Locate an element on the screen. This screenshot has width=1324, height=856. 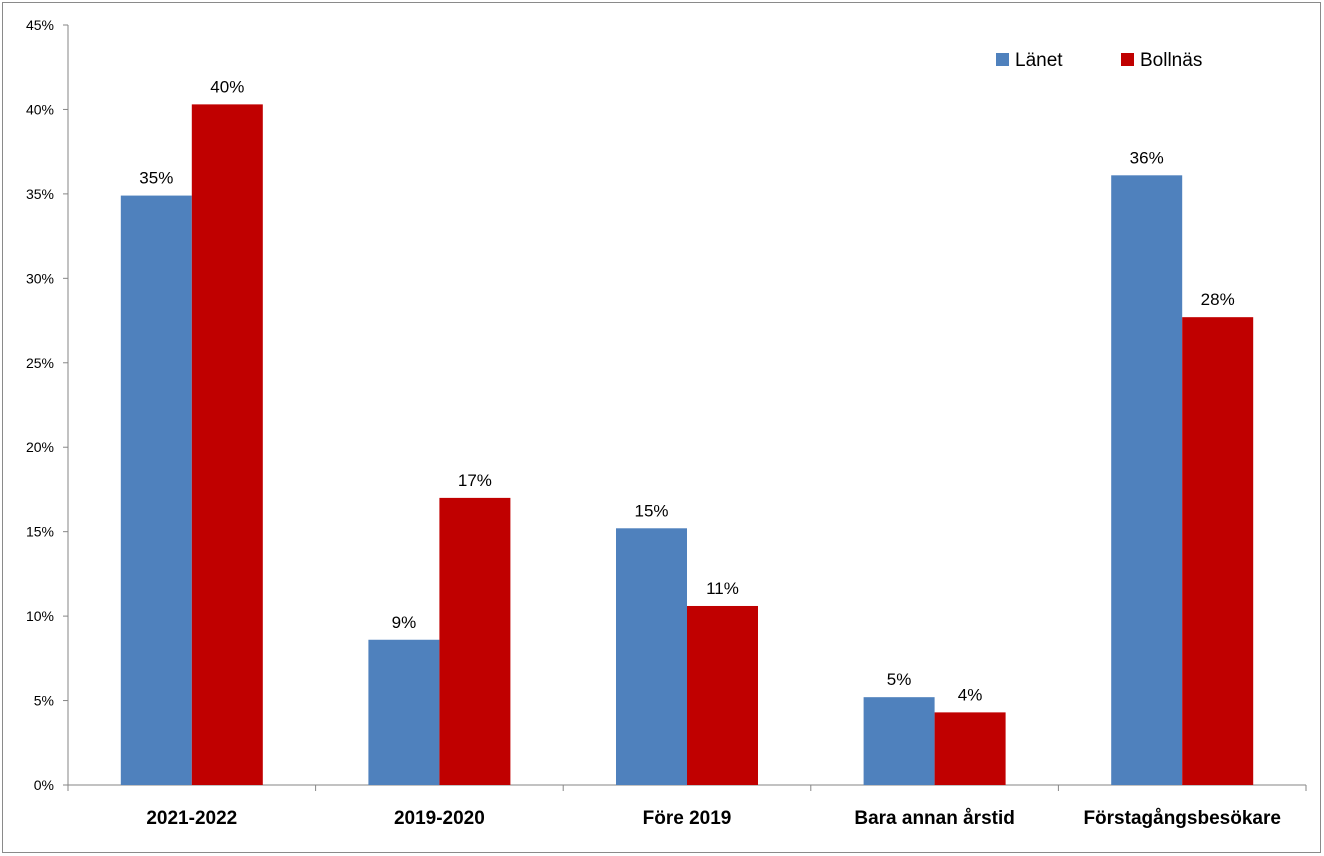
data-label: 17% is located at coordinates (475, 480).